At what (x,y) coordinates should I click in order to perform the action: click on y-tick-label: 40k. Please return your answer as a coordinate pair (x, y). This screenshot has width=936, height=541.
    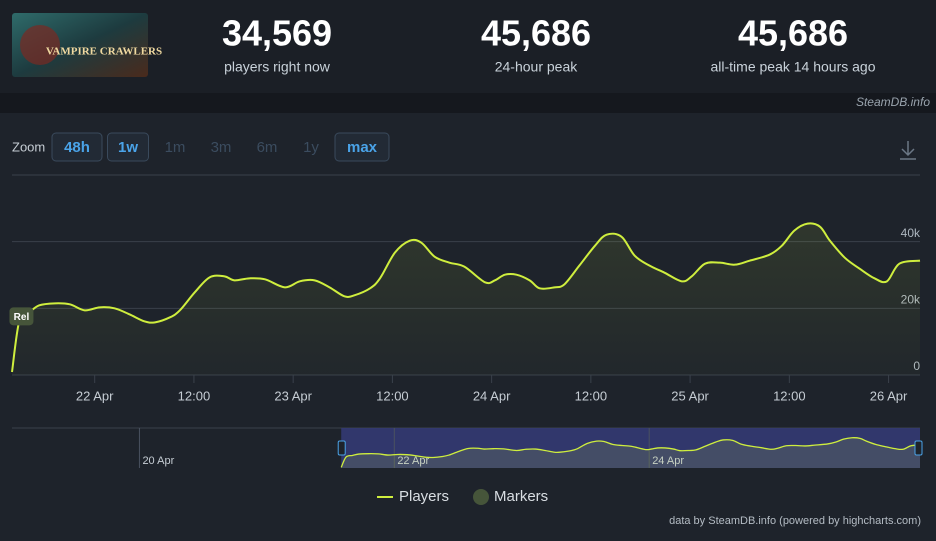
    Looking at the image, I should click on (911, 233).